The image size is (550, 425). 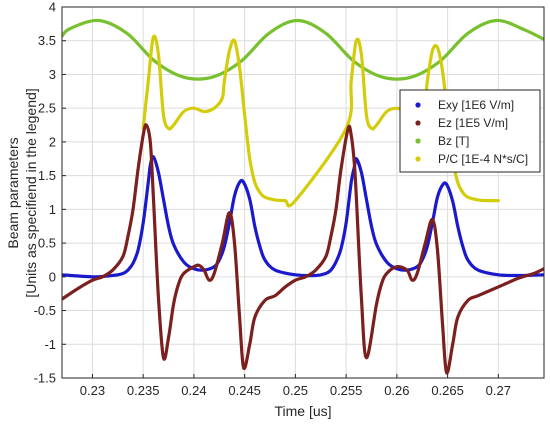 I want to click on y-tick-label: -1.5, so click(x=45, y=378).